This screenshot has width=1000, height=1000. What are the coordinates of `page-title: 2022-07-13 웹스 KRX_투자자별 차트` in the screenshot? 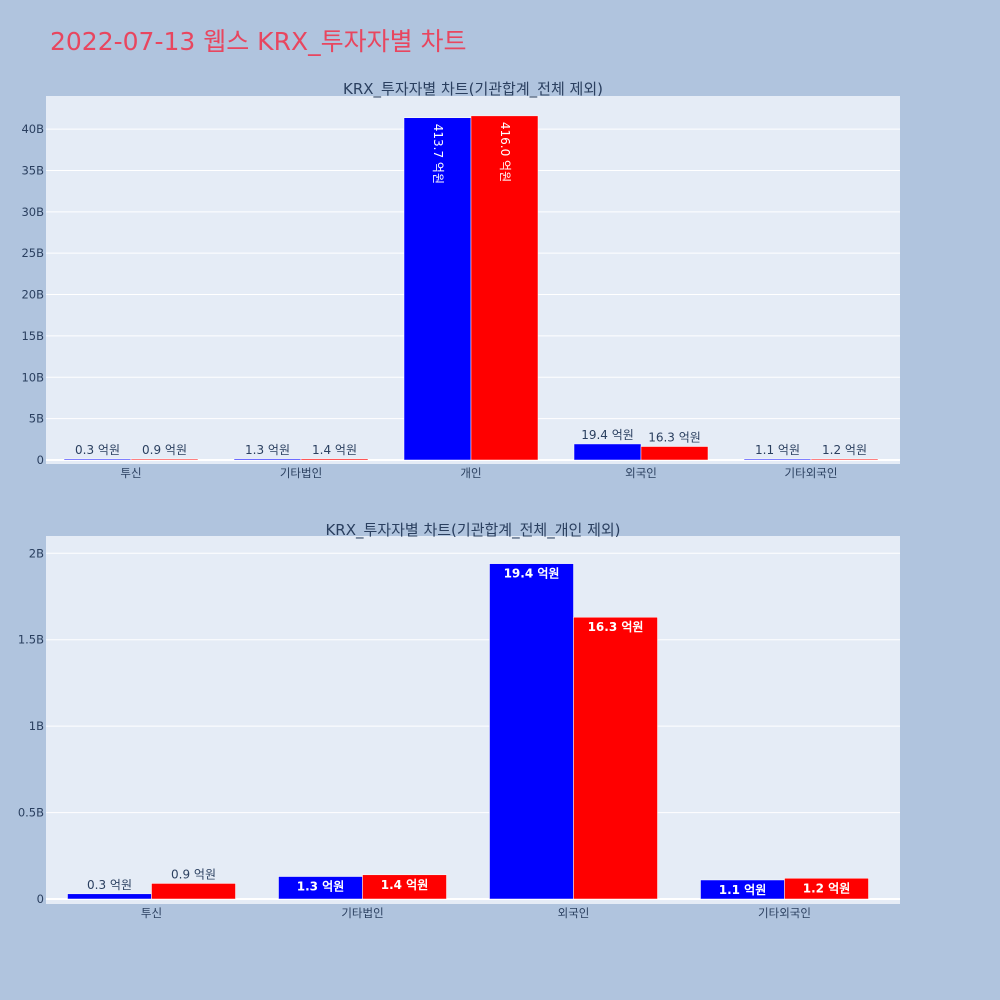 It's located at (258, 41).